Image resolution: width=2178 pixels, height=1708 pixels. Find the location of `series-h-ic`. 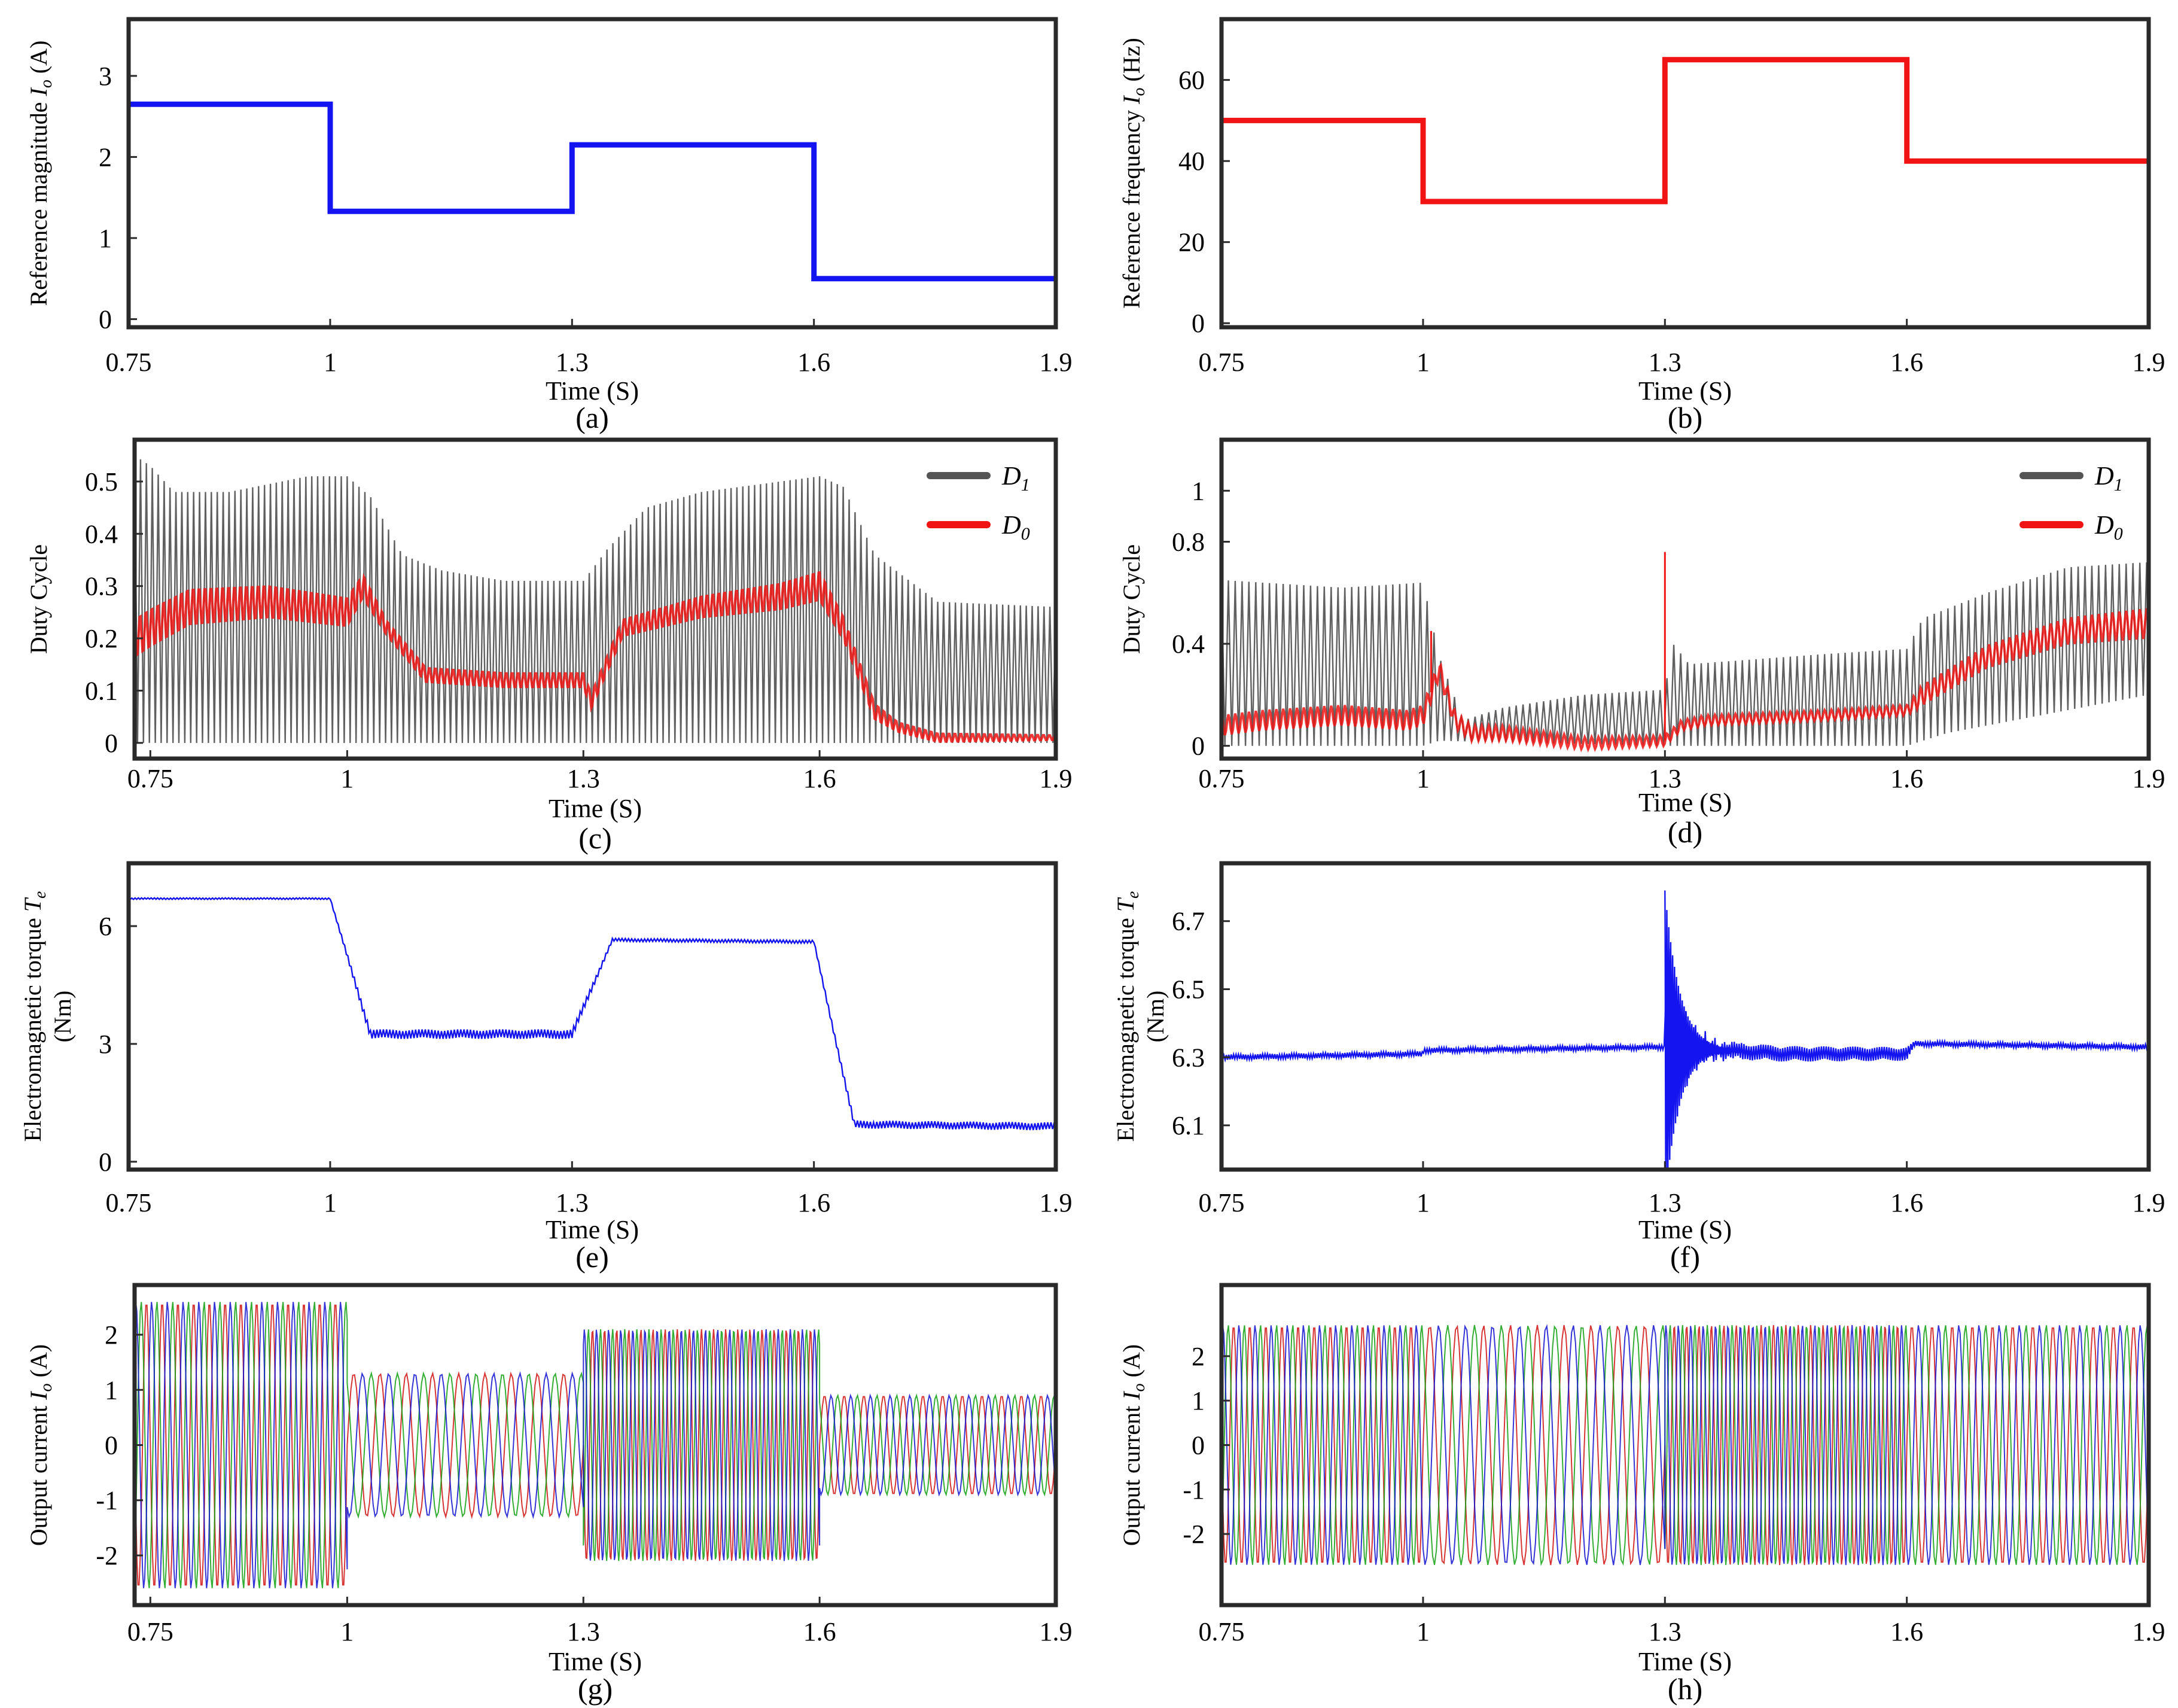

series-h-ic is located at coordinates (1685, 1445).